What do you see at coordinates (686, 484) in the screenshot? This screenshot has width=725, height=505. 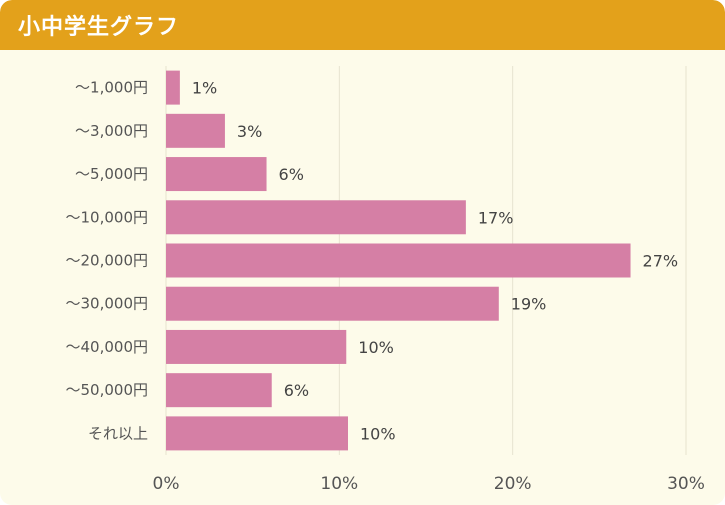 I see `x-tick-label-3: 30%` at bounding box center [686, 484].